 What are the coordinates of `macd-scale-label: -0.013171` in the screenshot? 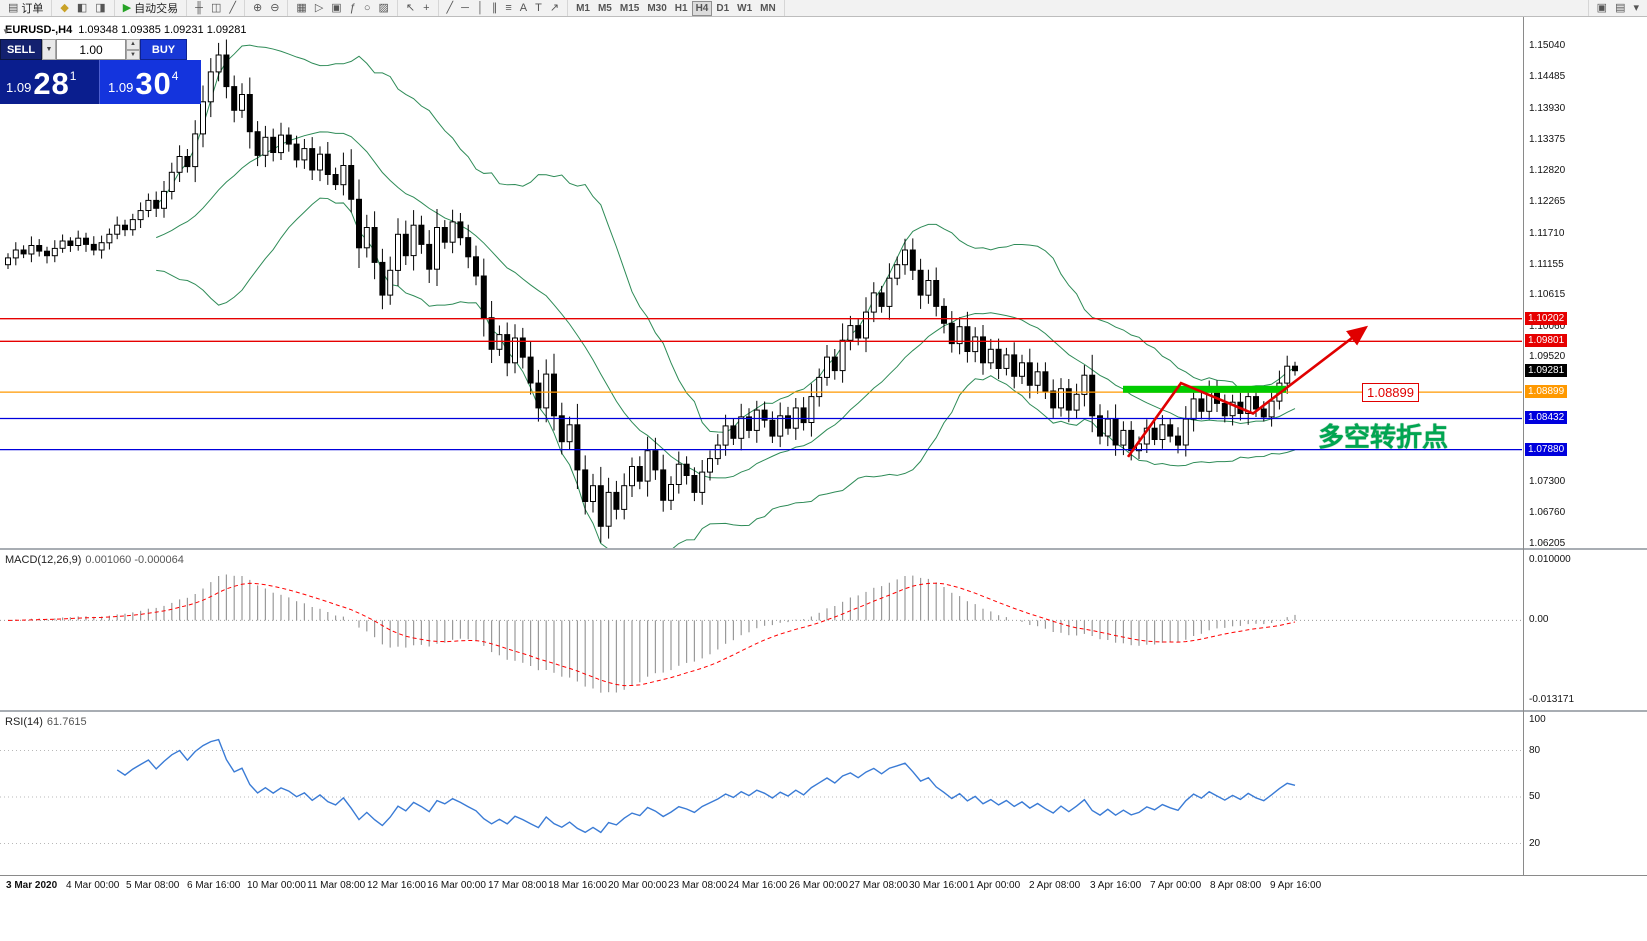 It's located at (1552, 699).